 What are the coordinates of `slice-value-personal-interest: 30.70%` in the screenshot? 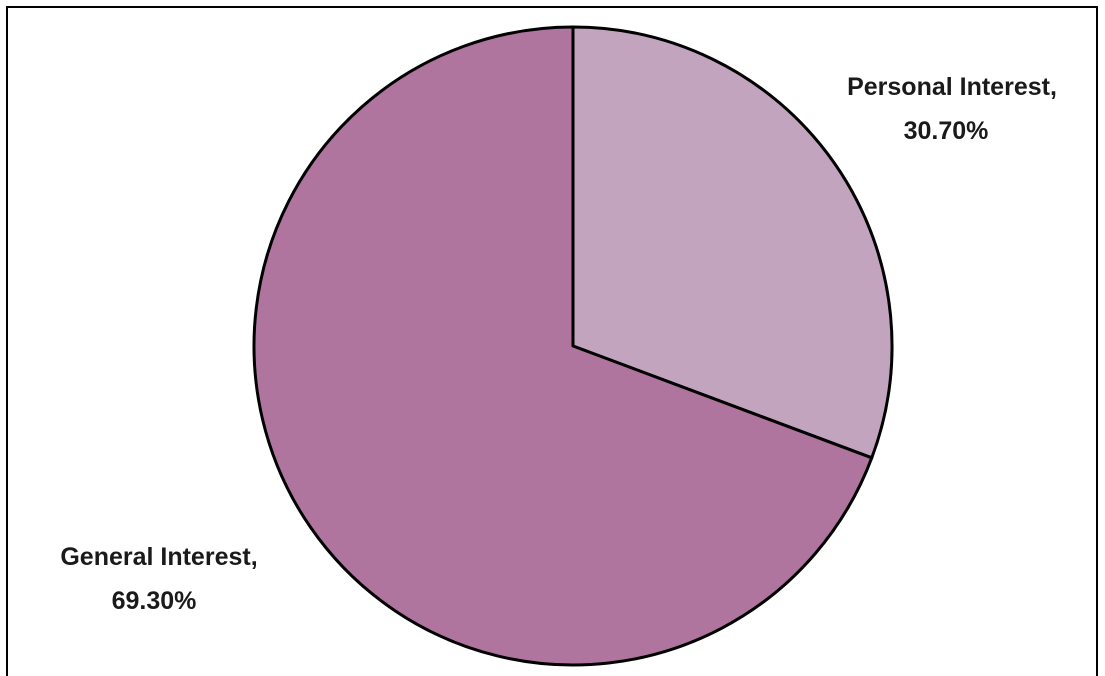 It's located at (946, 131).